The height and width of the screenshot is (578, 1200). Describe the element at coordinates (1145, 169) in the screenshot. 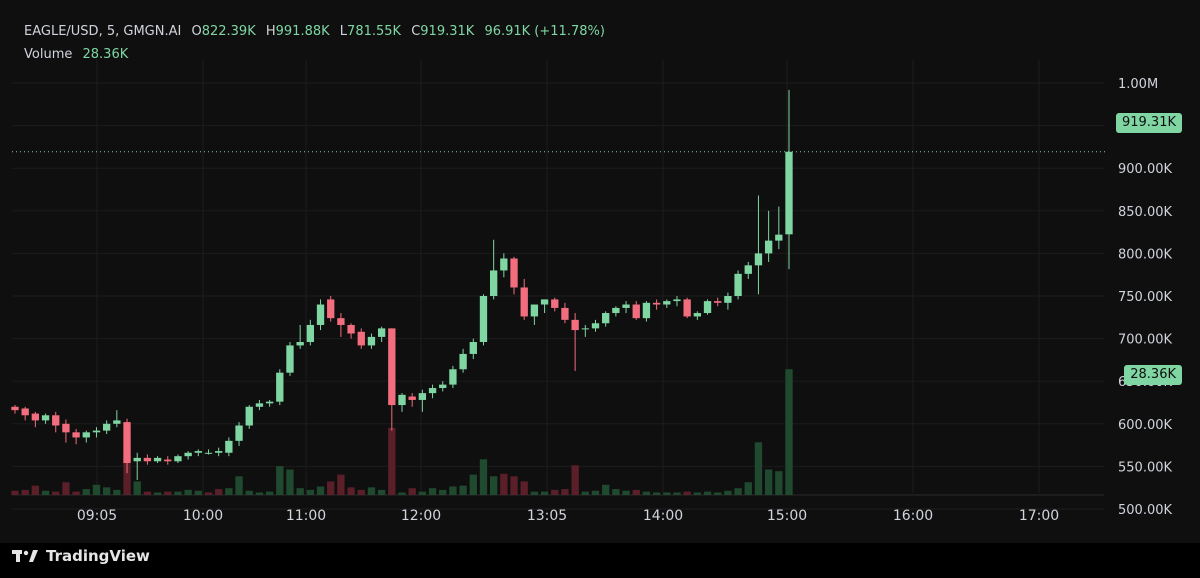

I see `y-tick-label: 900.00K` at that location.